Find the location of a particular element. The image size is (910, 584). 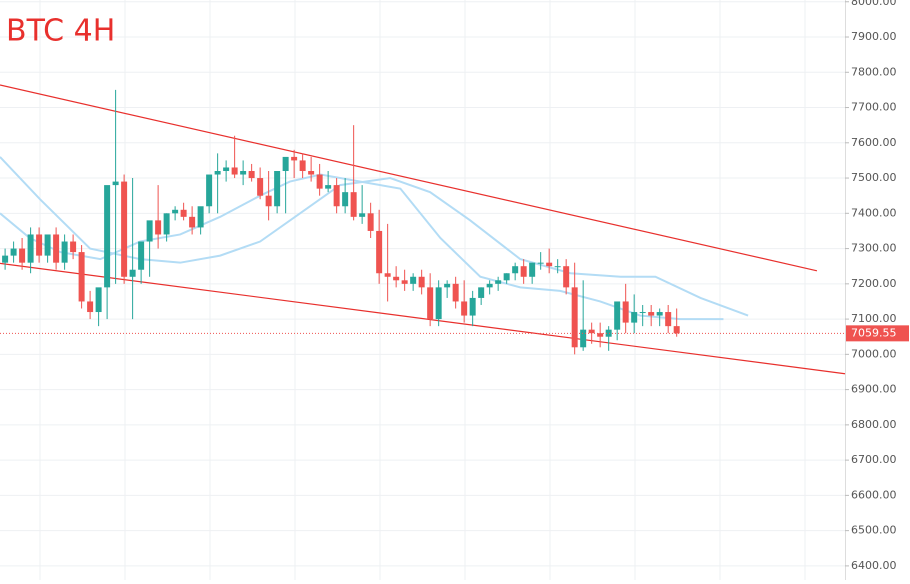

y-tick-label: 7700.00 is located at coordinates (874, 107).